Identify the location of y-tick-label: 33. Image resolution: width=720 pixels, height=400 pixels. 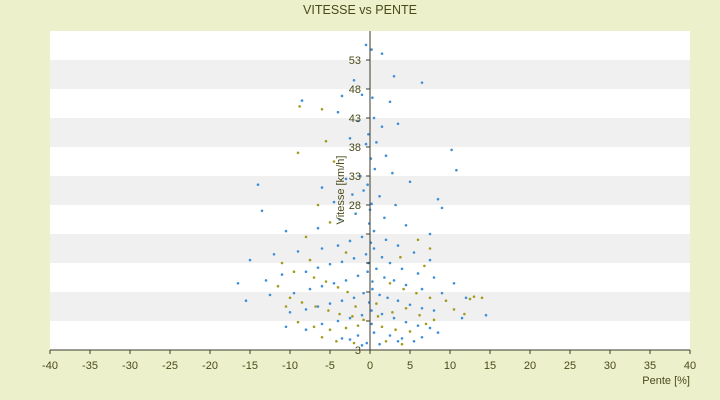
(355, 177).